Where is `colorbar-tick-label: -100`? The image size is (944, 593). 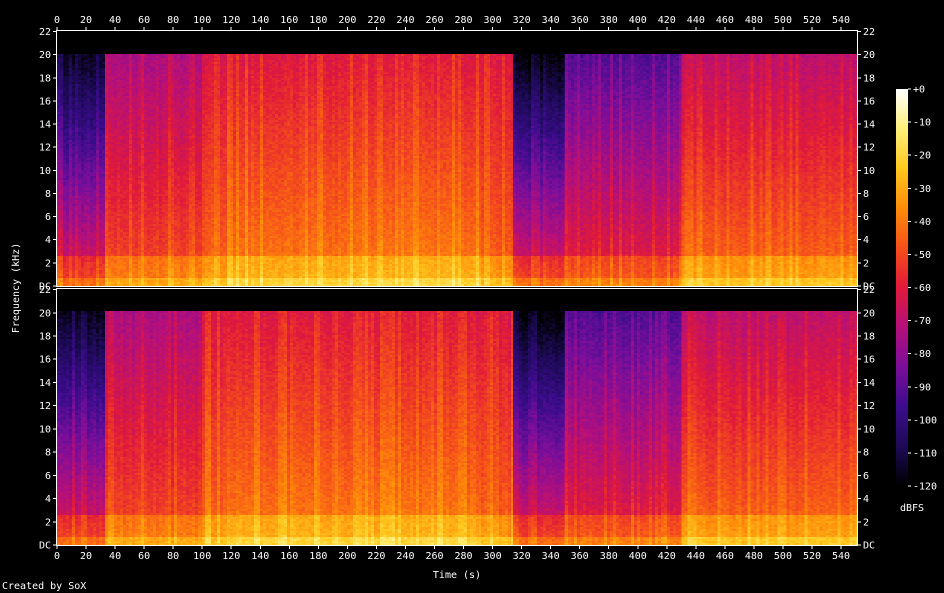 colorbar-tick-label: -100 is located at coordinates (925, 420).